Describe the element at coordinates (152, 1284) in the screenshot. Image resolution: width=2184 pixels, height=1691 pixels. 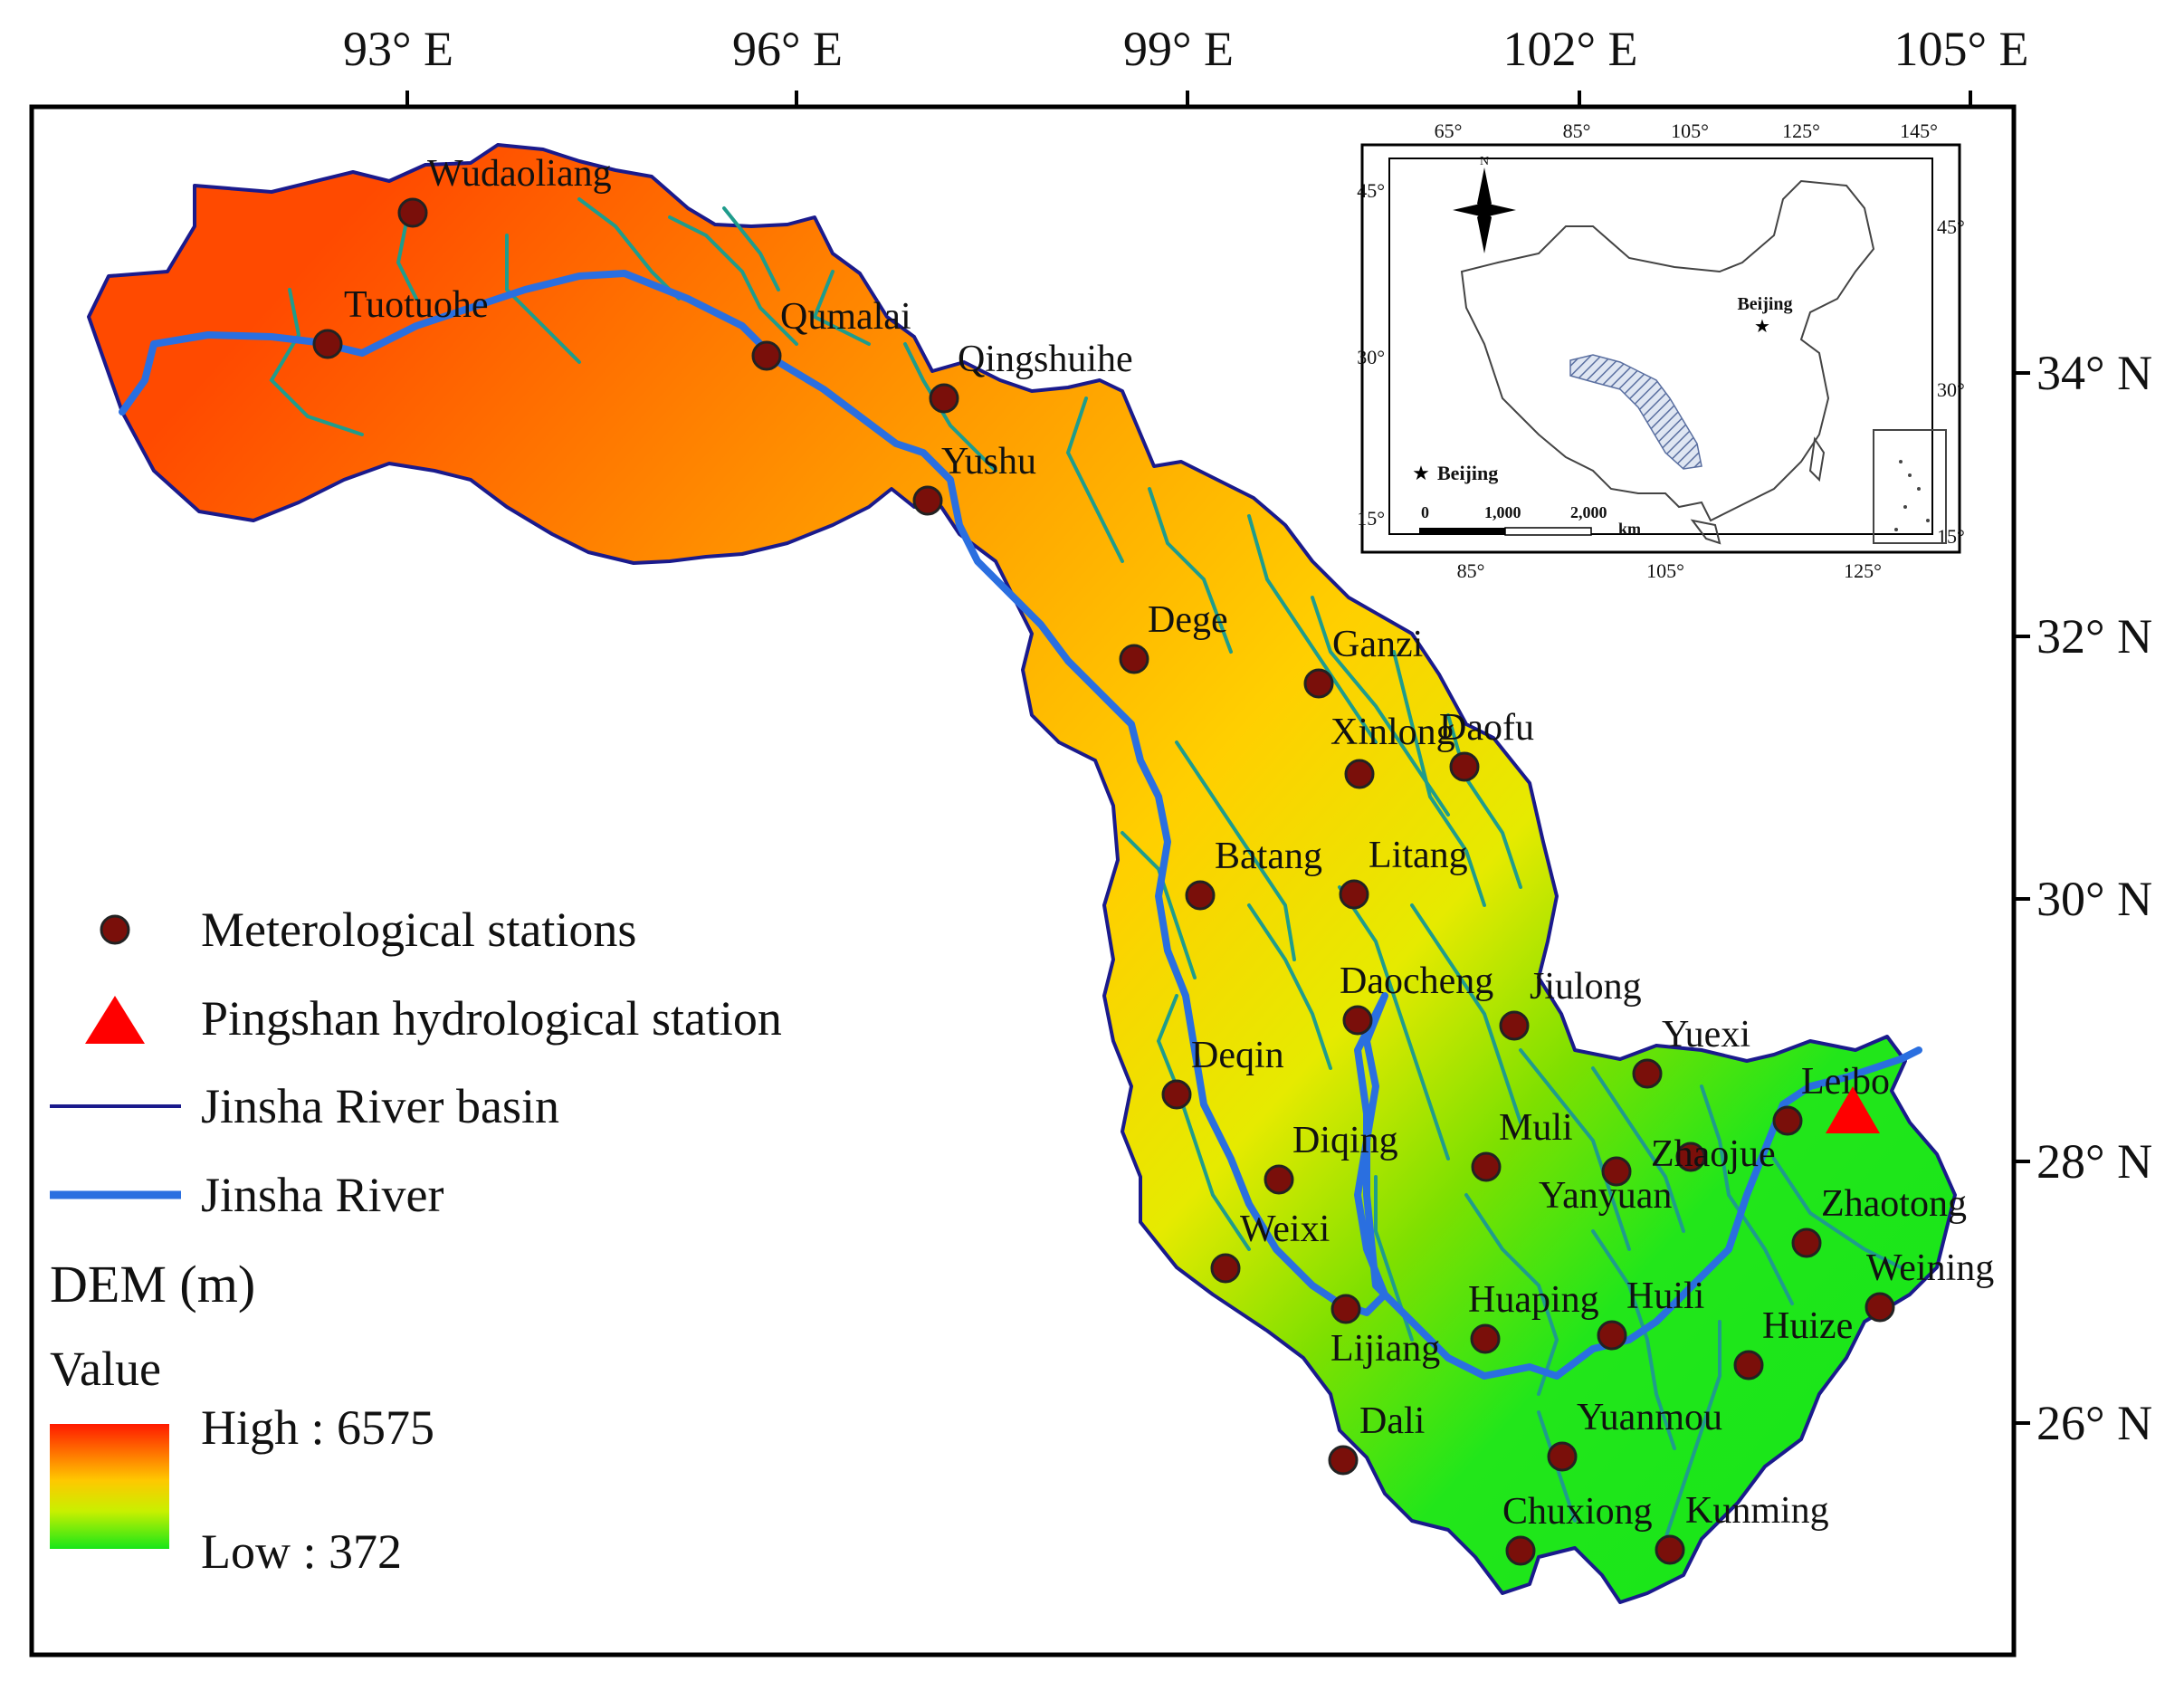
I see `legend-dem-title: DEM (m)` at that location.